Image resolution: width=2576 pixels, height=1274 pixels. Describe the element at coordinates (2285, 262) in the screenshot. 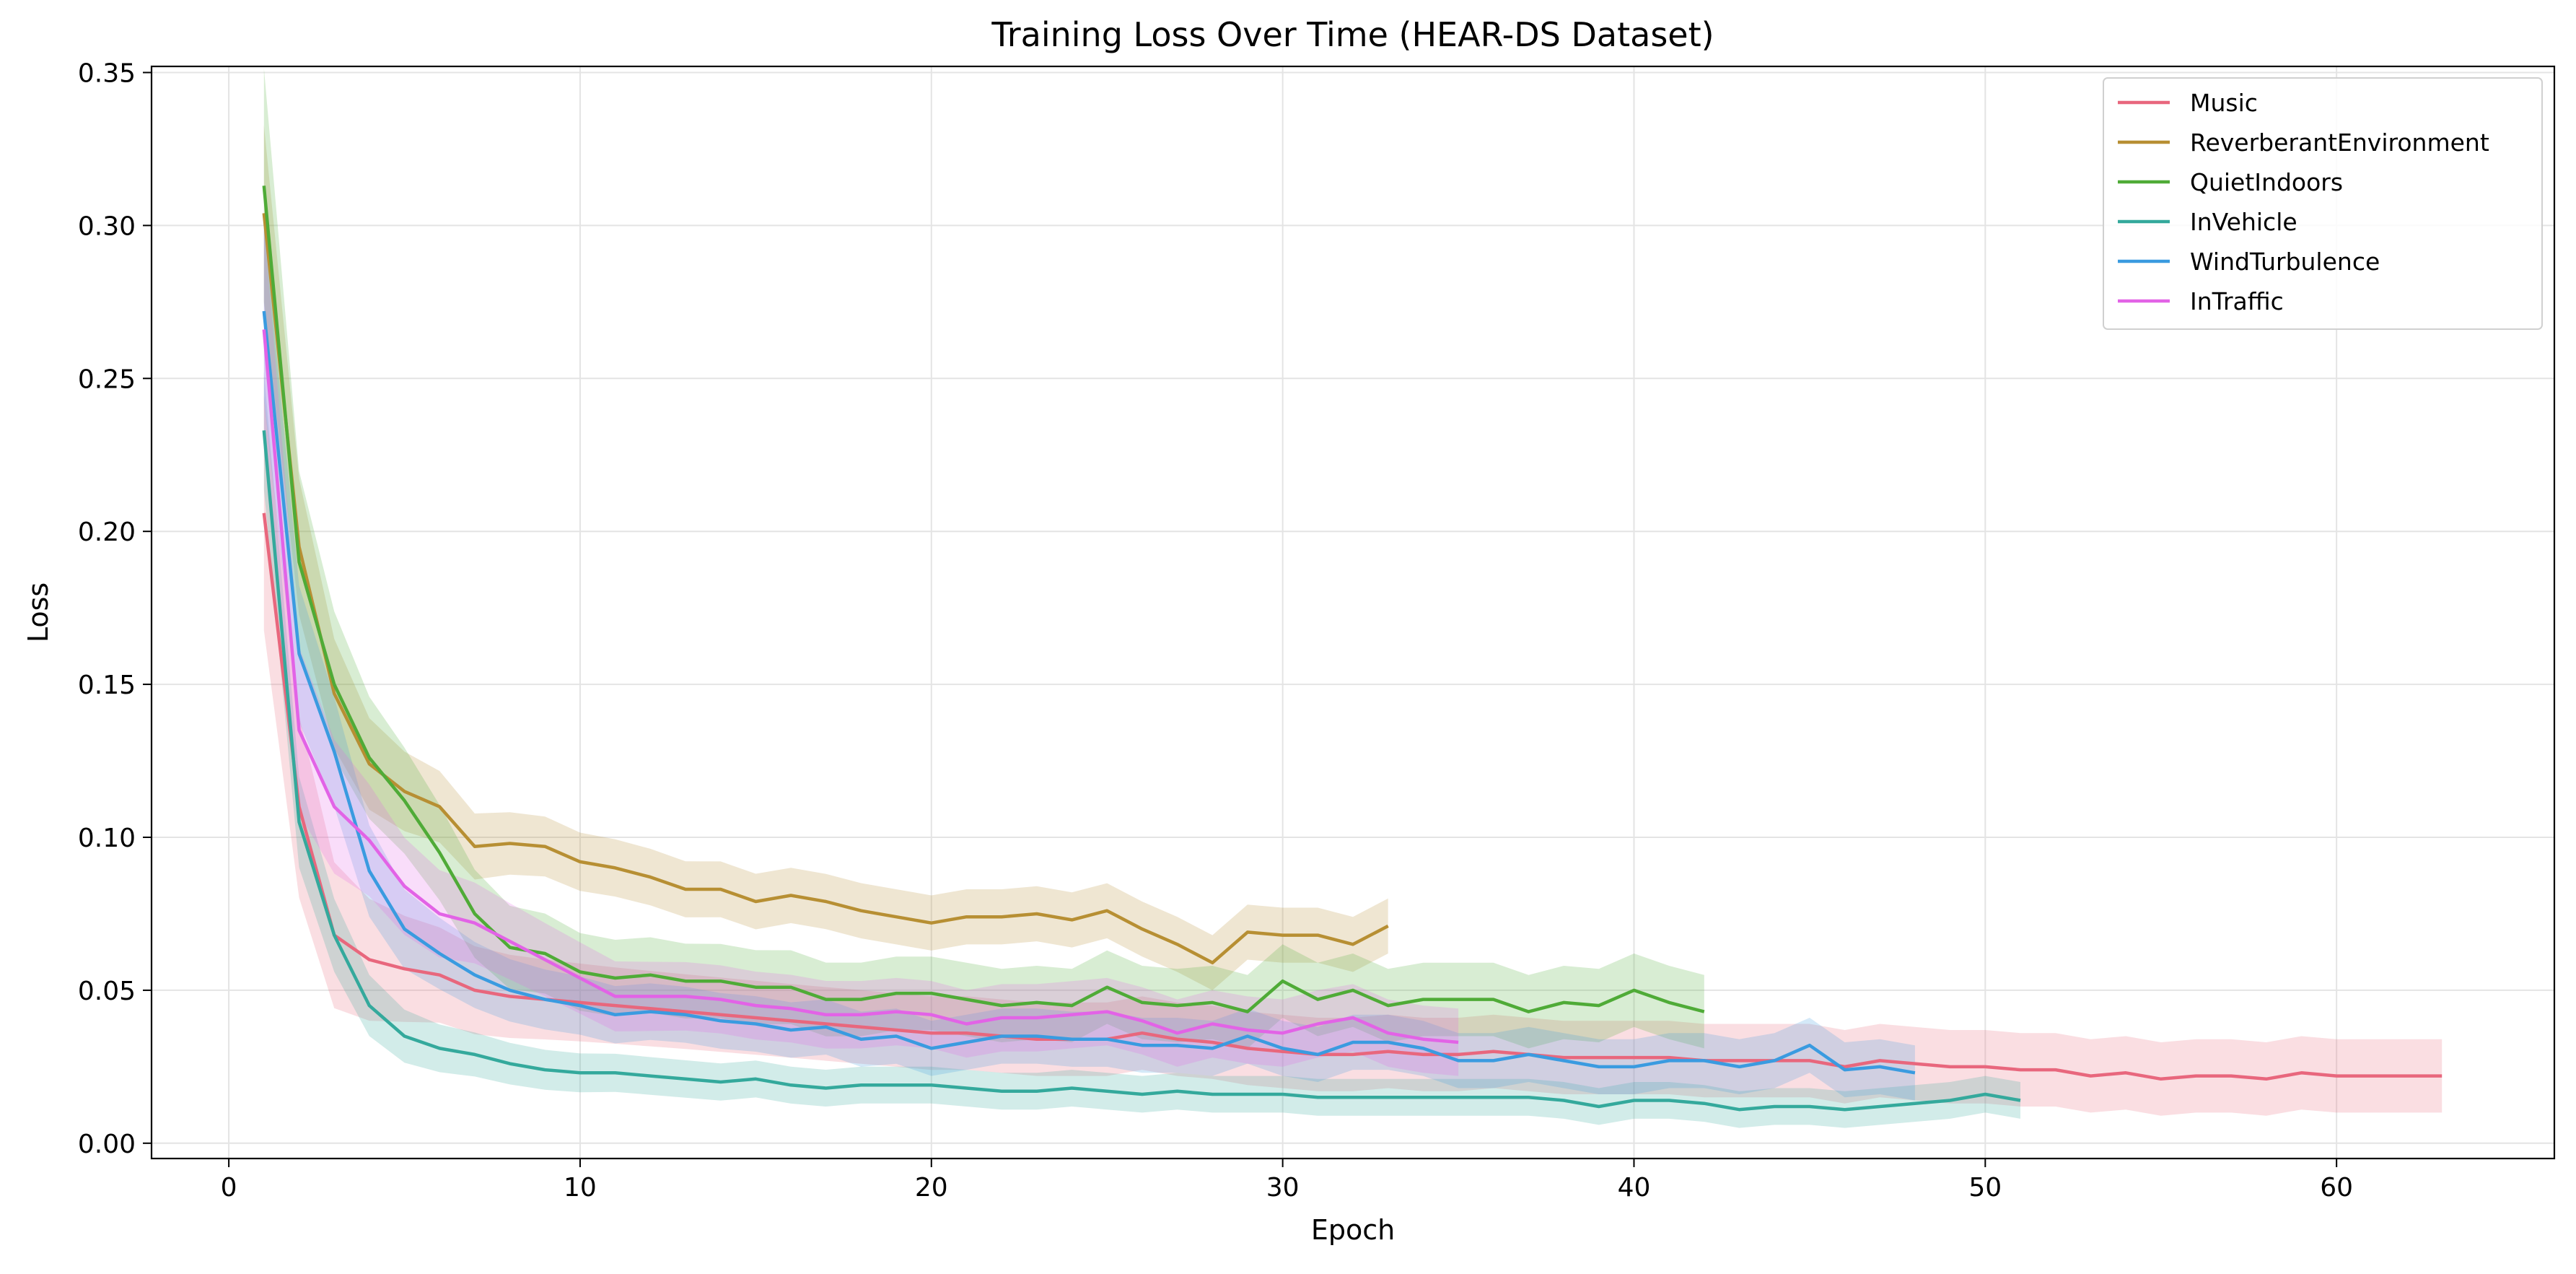

I see `legend-entry: WindTurbulence` at that location.